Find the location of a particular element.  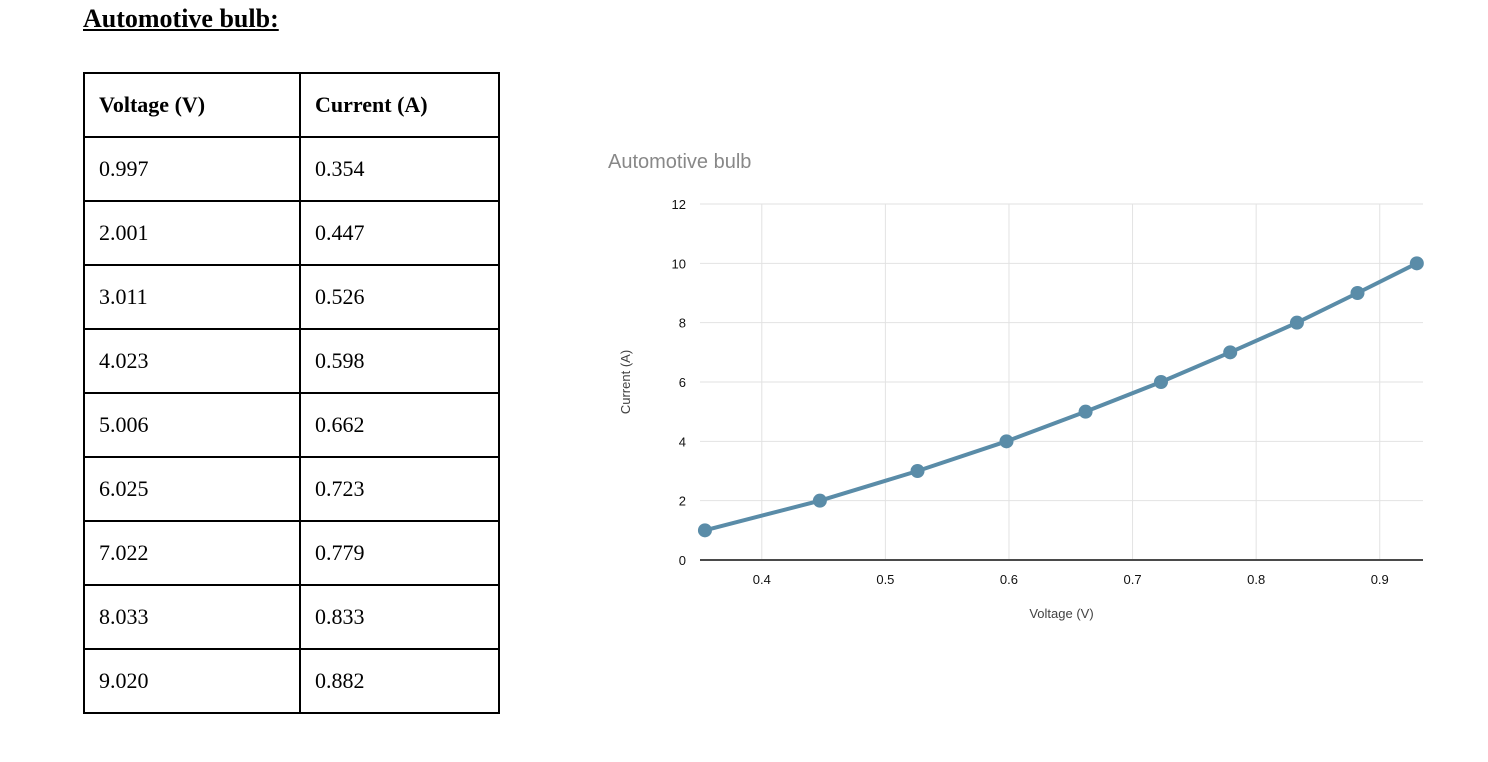

table-row: 8.033 0.833 is located at coordinates (291, 617).